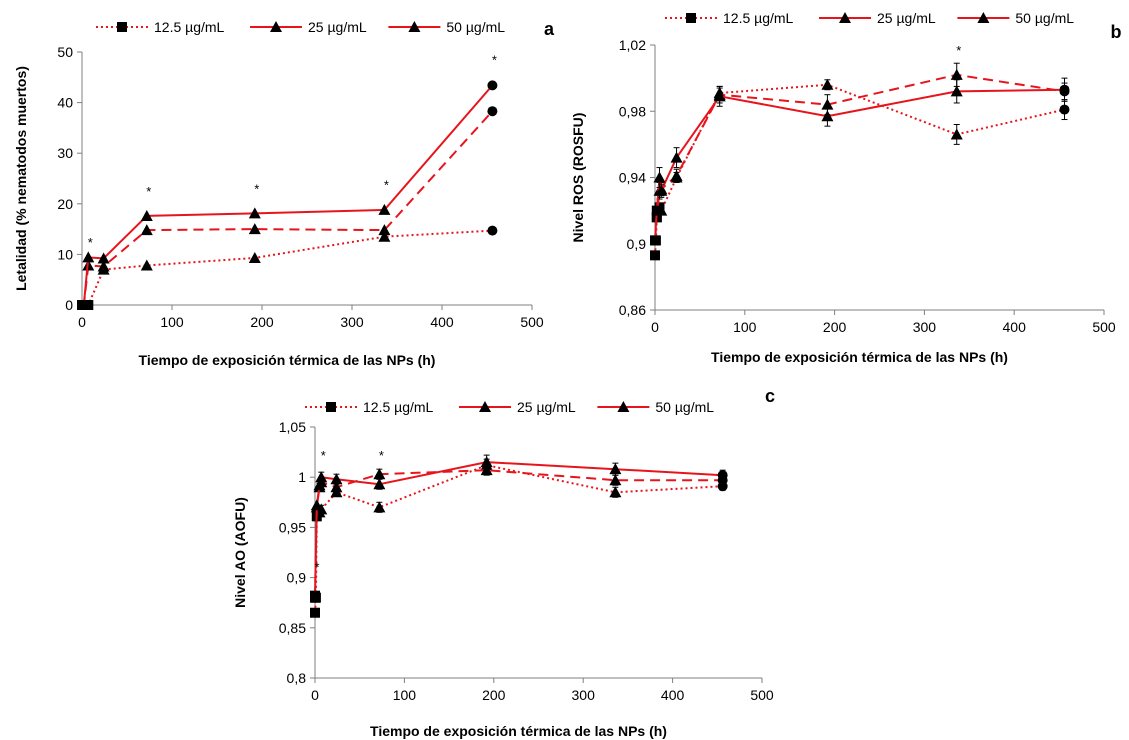 The image size is (1129, 740). I want to click on y-tick-label: 0,95, so click(292, 527).